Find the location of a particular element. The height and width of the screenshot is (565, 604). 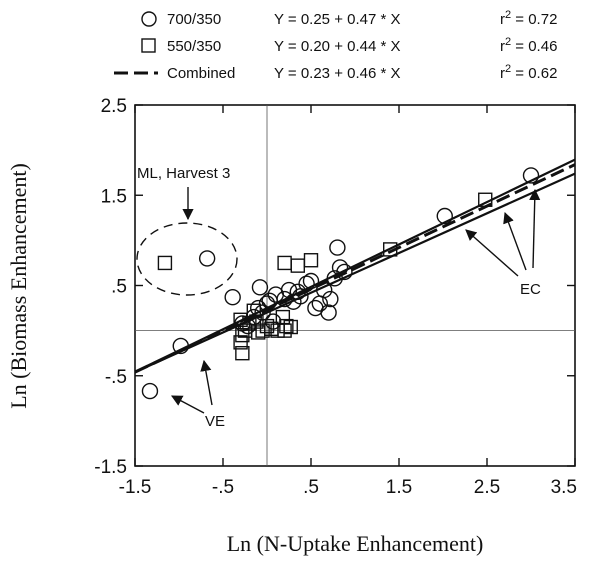

legend-r2: r2 = 0.46 is located at coordinates (528, 45).